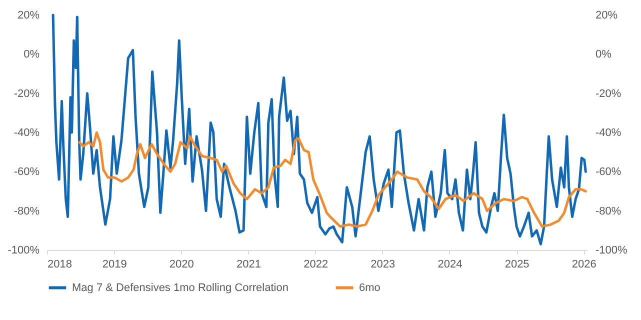 Image resolution: width=641 pixels, height=320 pixels. Describe the element at coordinates (27, 133) in the screenshot. I see `y-tick-label: -40%` at that location.